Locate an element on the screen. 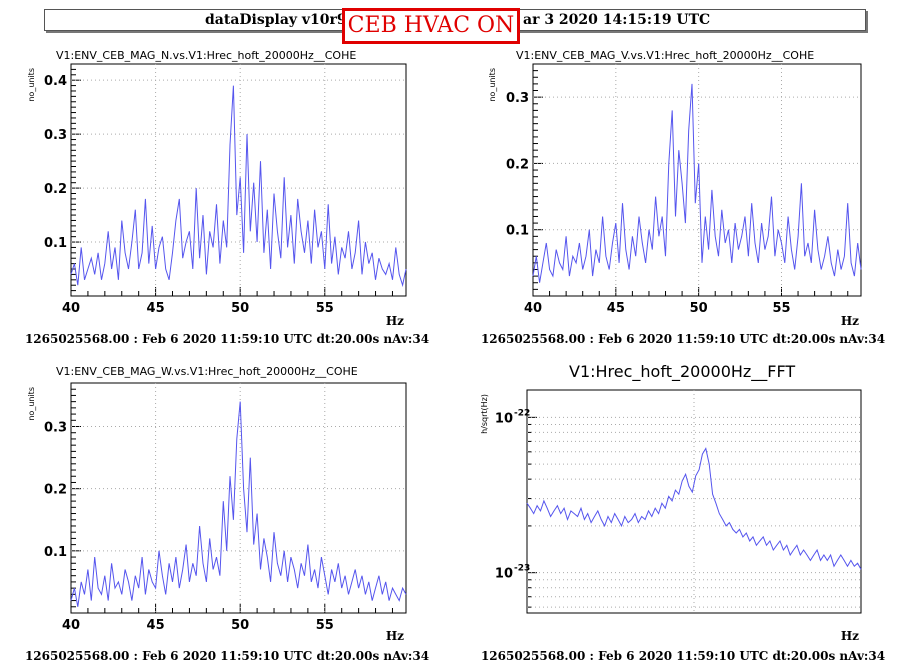 This screenshot has height=672, width=911. hvac-status-stamp: CEB HVAC ON is located at coordinates (431, 26).